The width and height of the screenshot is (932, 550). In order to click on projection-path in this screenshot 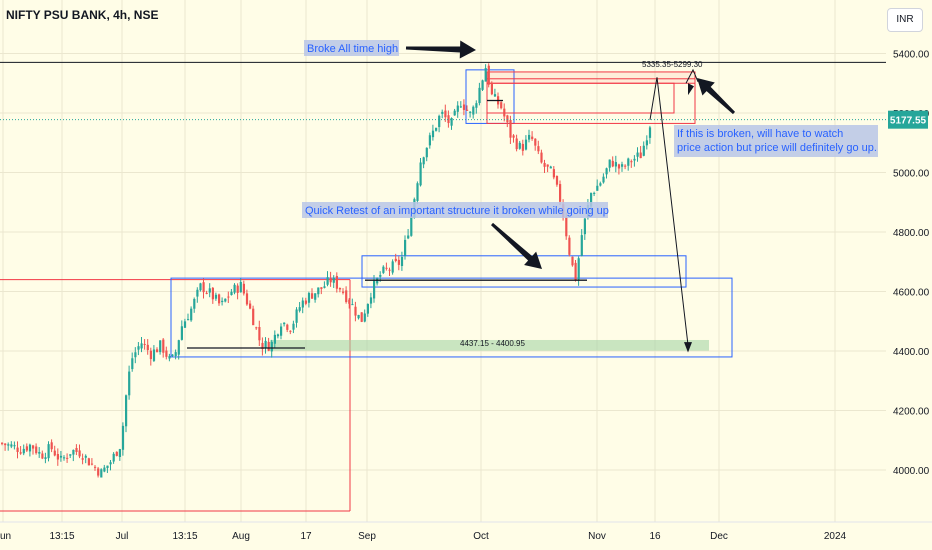, I will do `click(669, 211)`.